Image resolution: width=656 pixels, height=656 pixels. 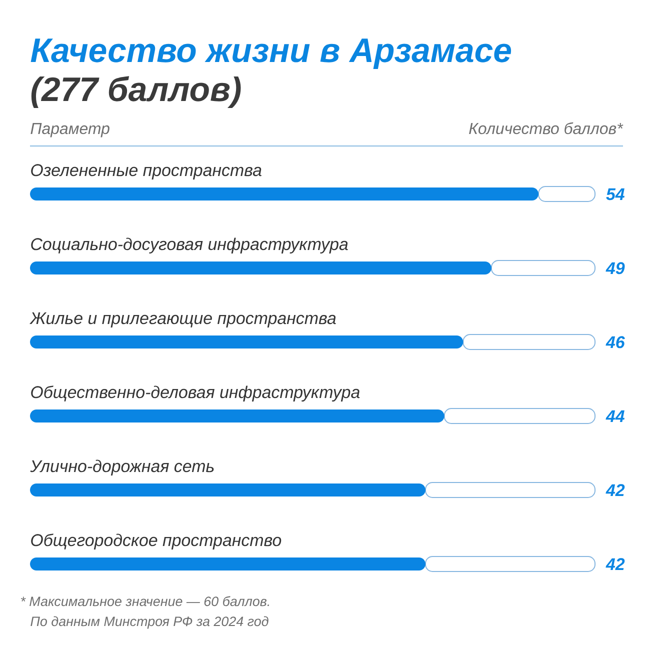 What do you see at coordinates (156, 542) in the screenshot?
I see `y-tick-label: Общегородское пространство` at bounding box center [156, 542].